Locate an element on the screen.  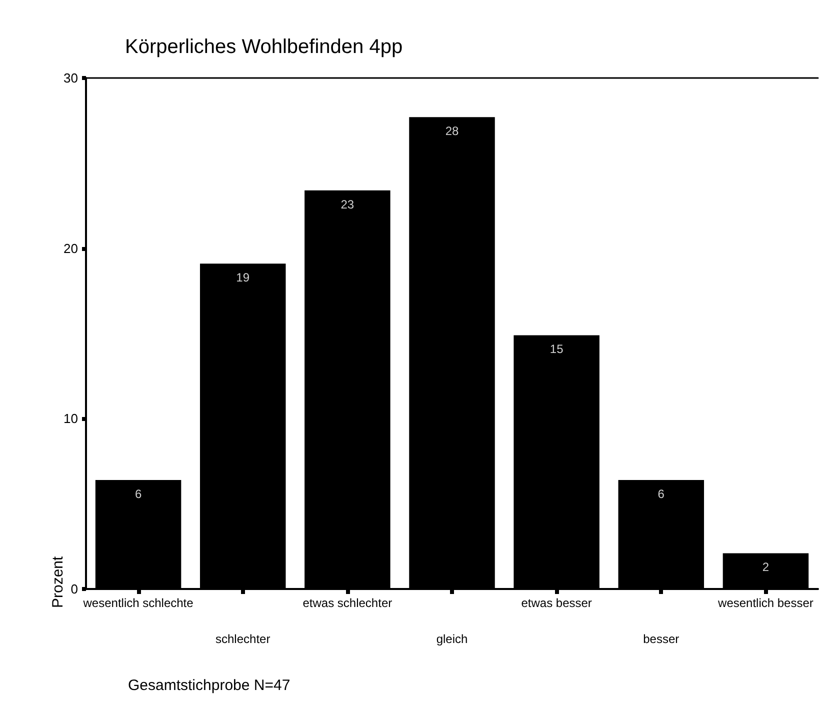
data-label: 23 is located at coordinates (347, 204).